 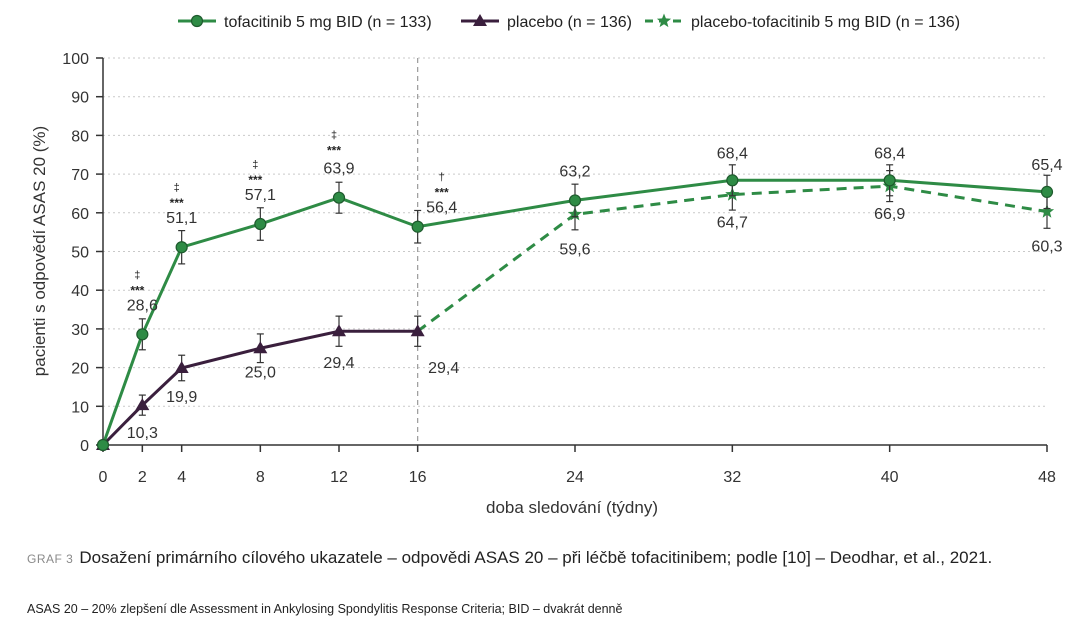 What do you see at coordinates (575, 477) in the screenshot?
I see `x-tick-label: 24` at bounding box center [575, 477].